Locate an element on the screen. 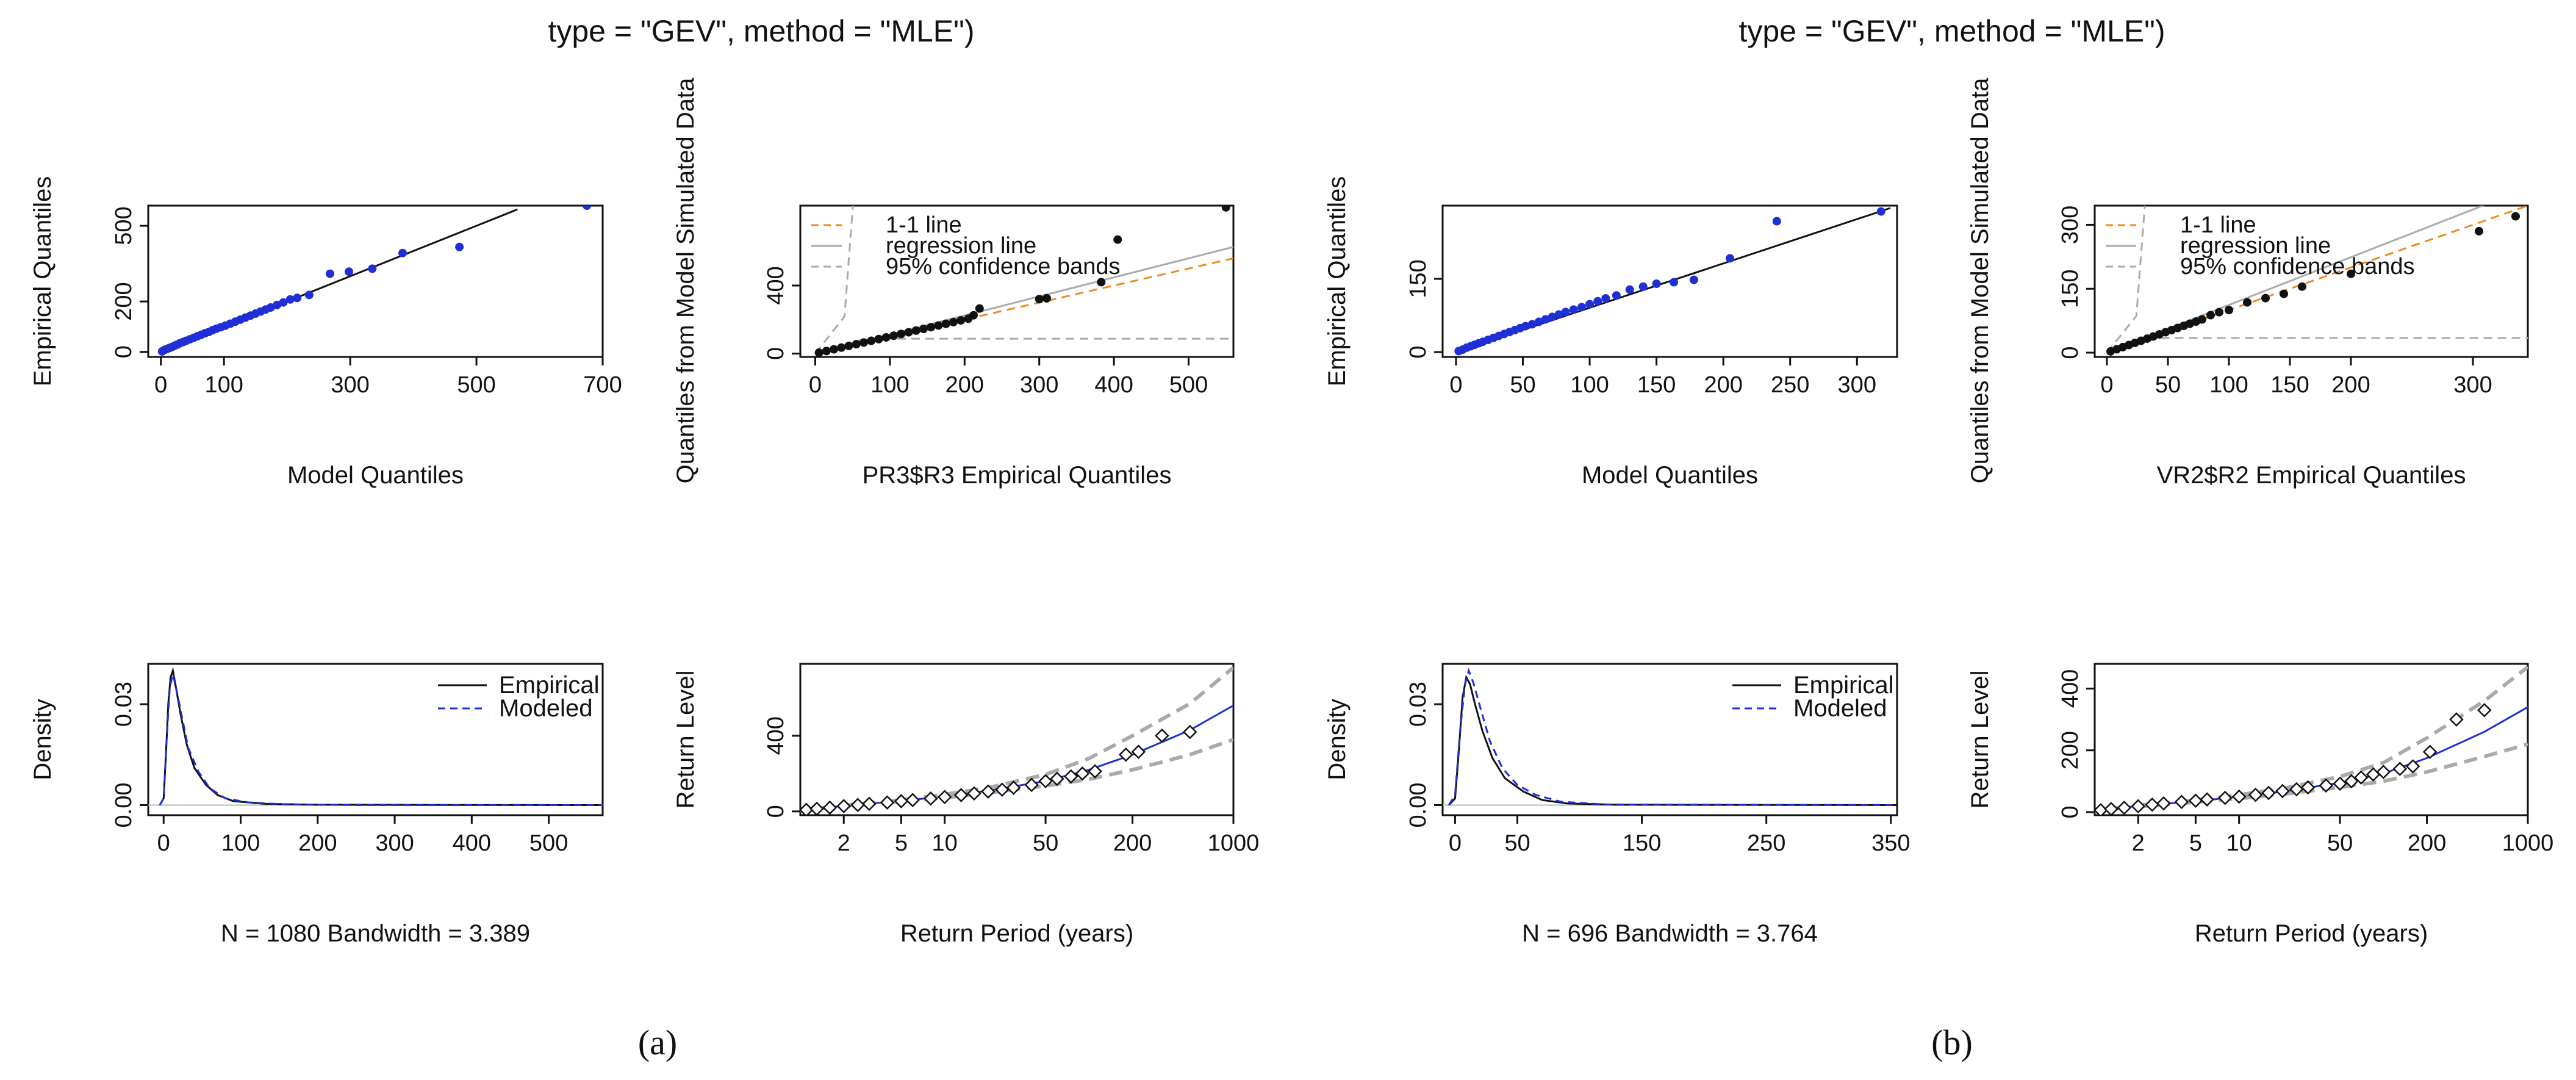  return-level-line is located at coordinates (1017, 758).